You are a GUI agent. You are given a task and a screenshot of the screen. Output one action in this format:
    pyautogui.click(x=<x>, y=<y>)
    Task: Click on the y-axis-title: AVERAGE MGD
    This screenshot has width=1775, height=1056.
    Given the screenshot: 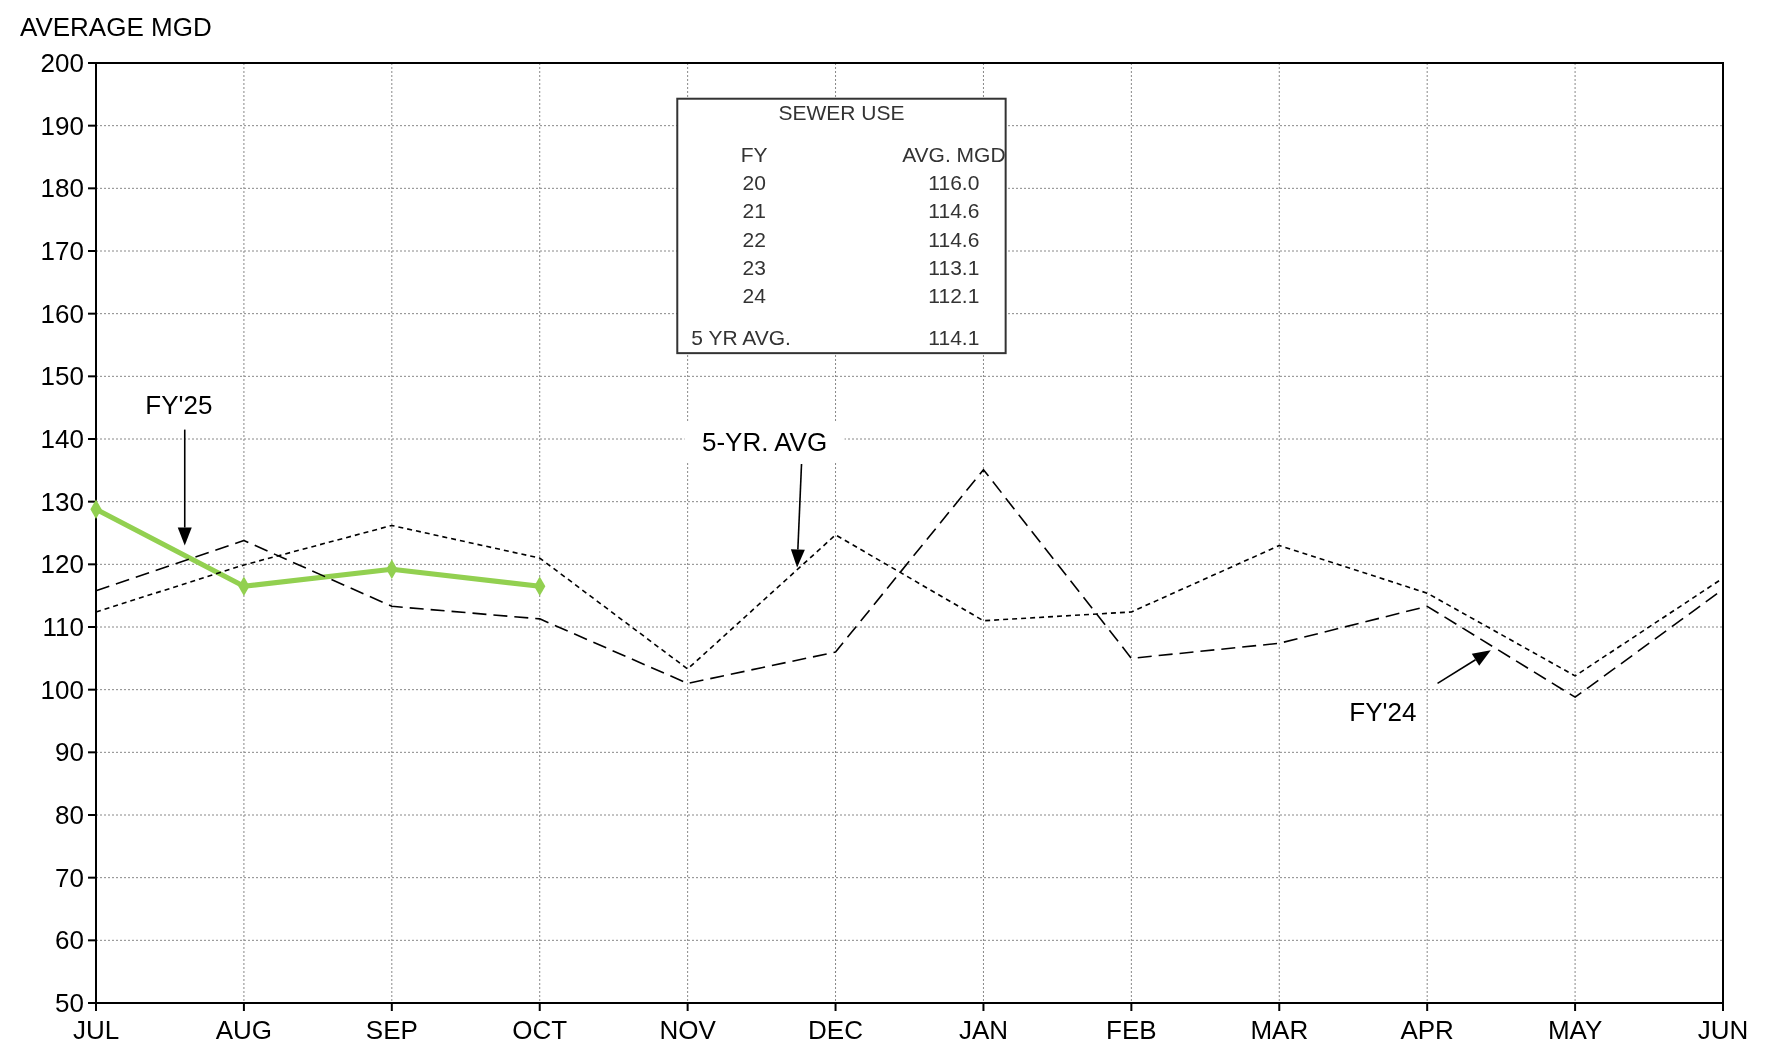 What is the action you would take?
    pyautogui.click(x=116, y=27)
    